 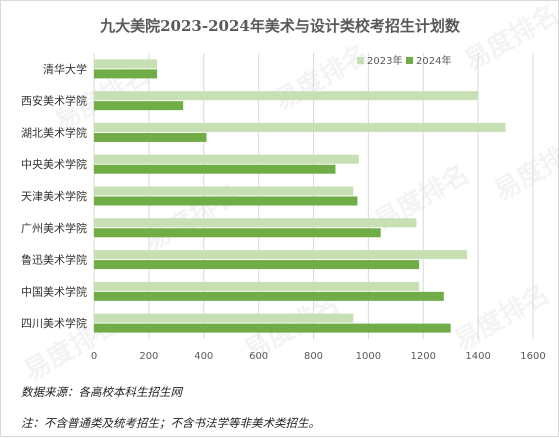 I want to click on legend-label: 2023年, so click(x=384, y=60).